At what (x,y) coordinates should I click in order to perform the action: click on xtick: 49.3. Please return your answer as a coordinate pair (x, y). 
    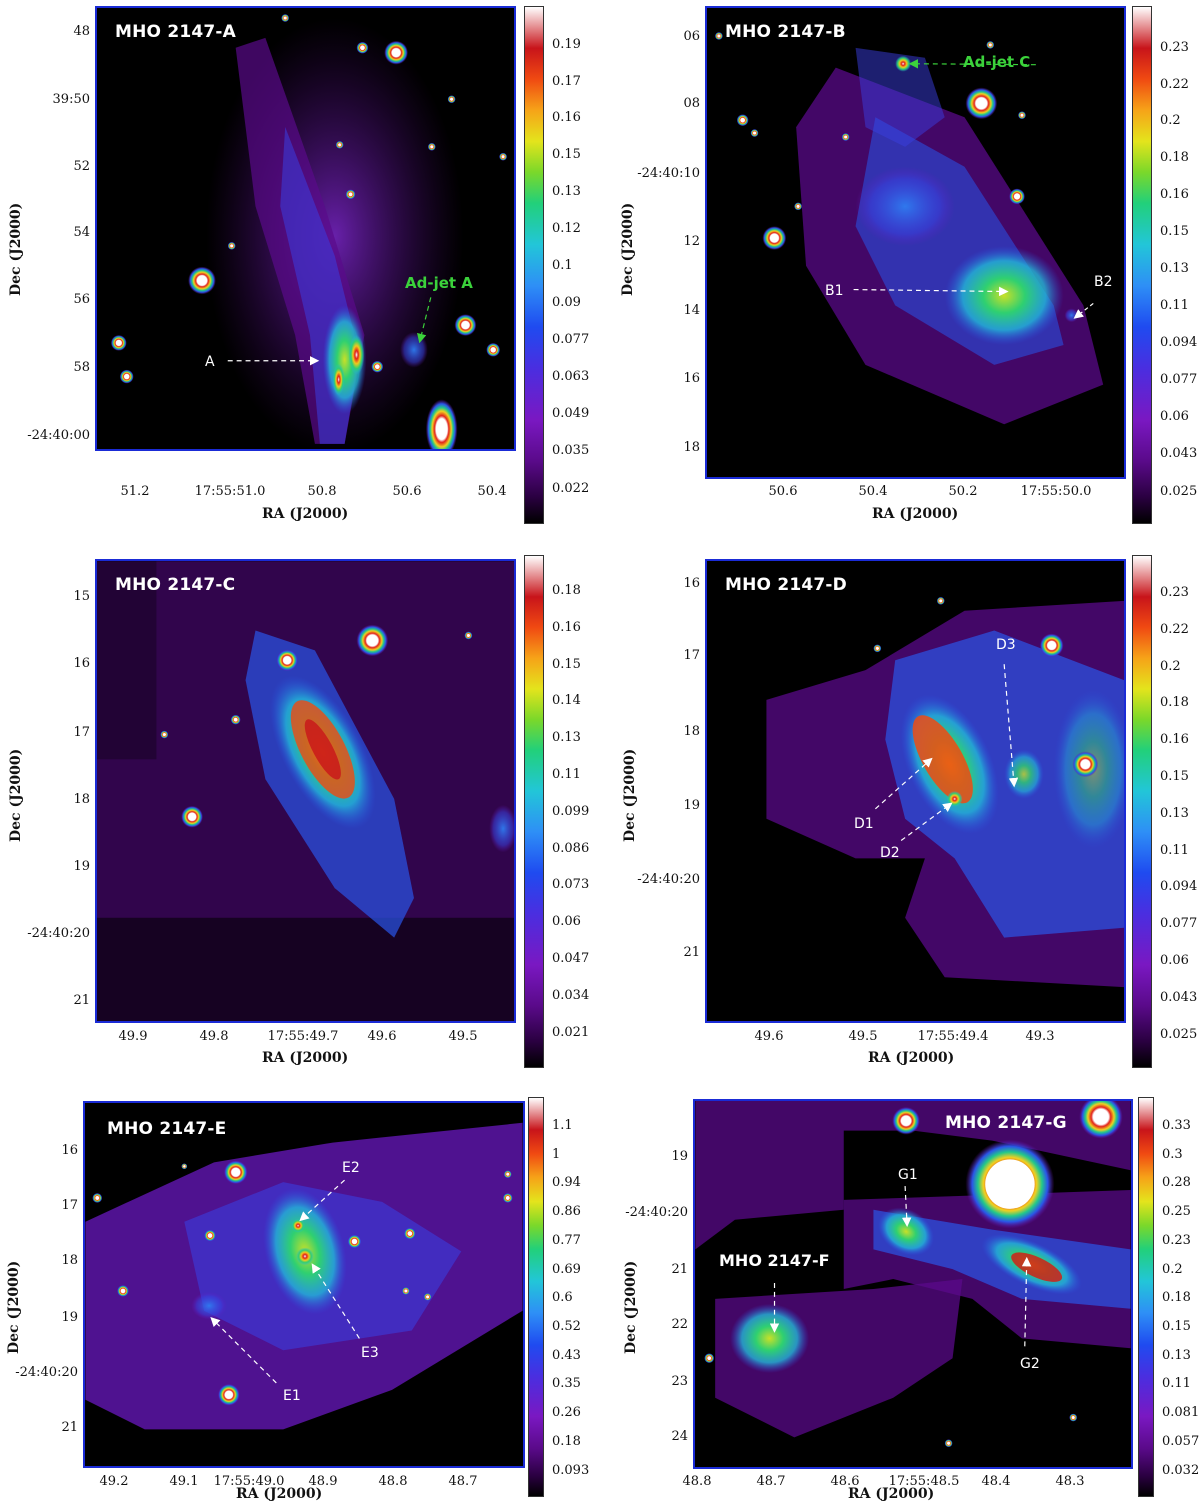
    Looking at the image, I should click on (1040, 1036).